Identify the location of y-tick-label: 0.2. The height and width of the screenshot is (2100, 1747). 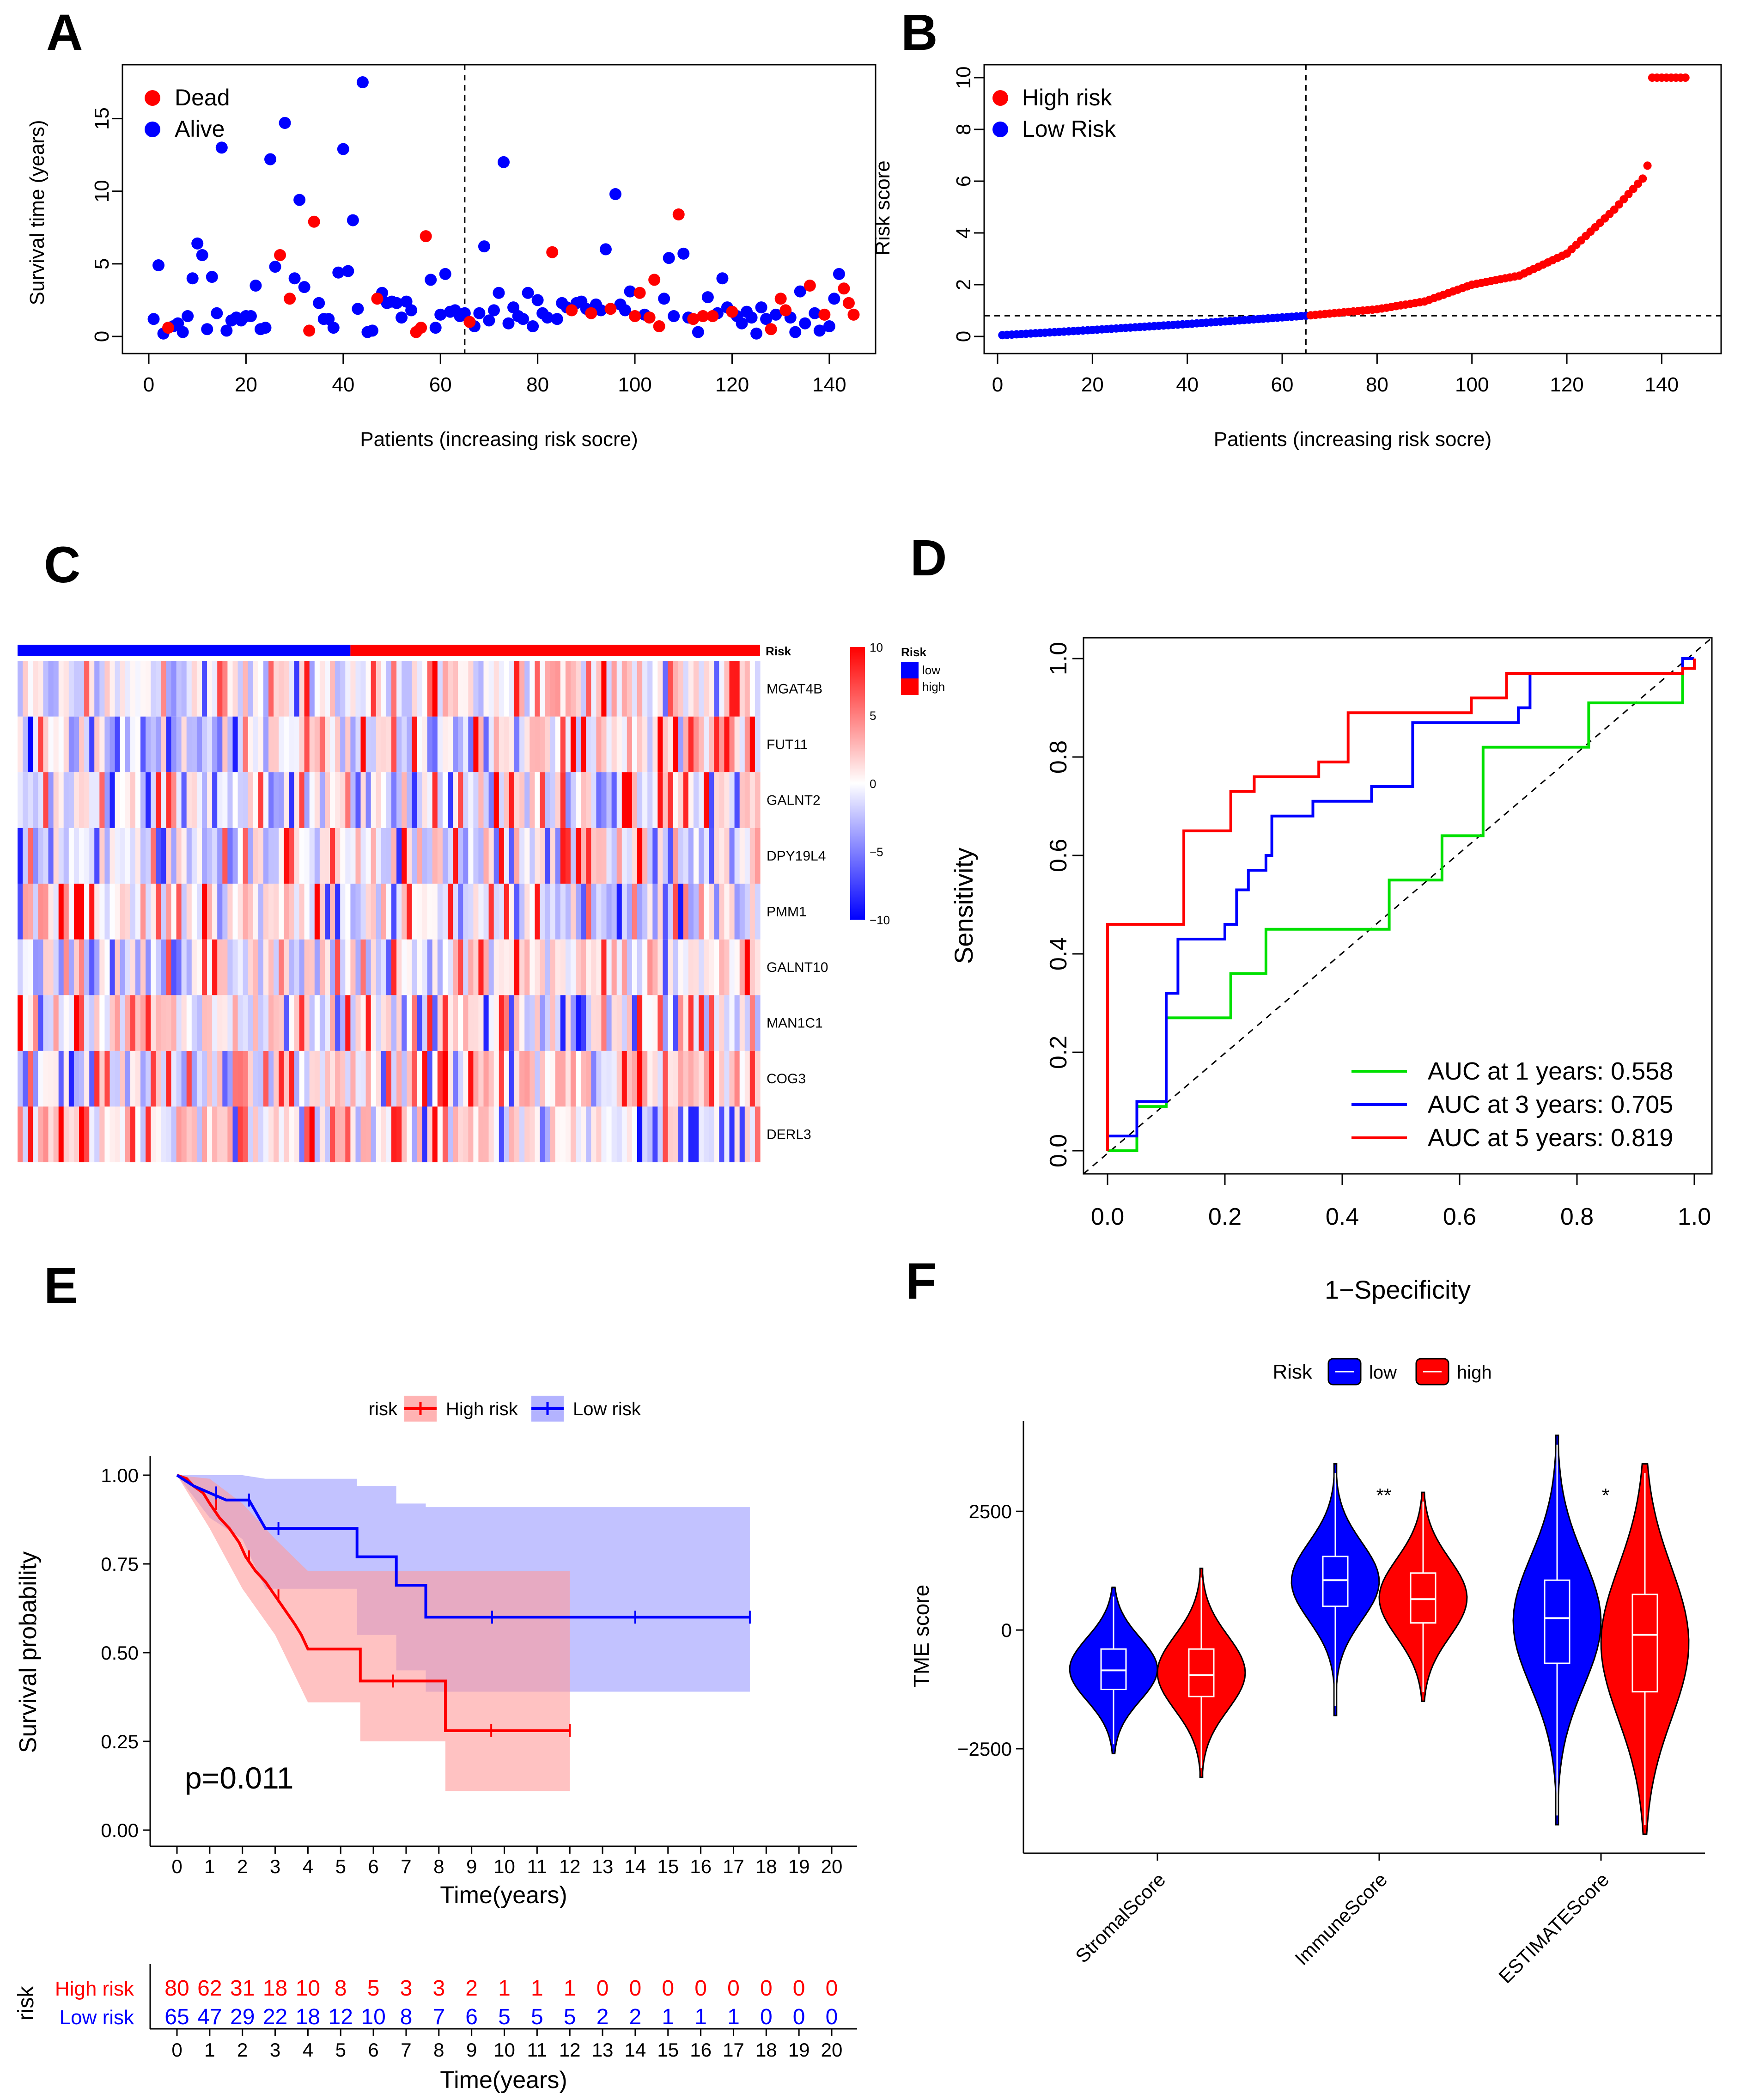
(1058, 1052).